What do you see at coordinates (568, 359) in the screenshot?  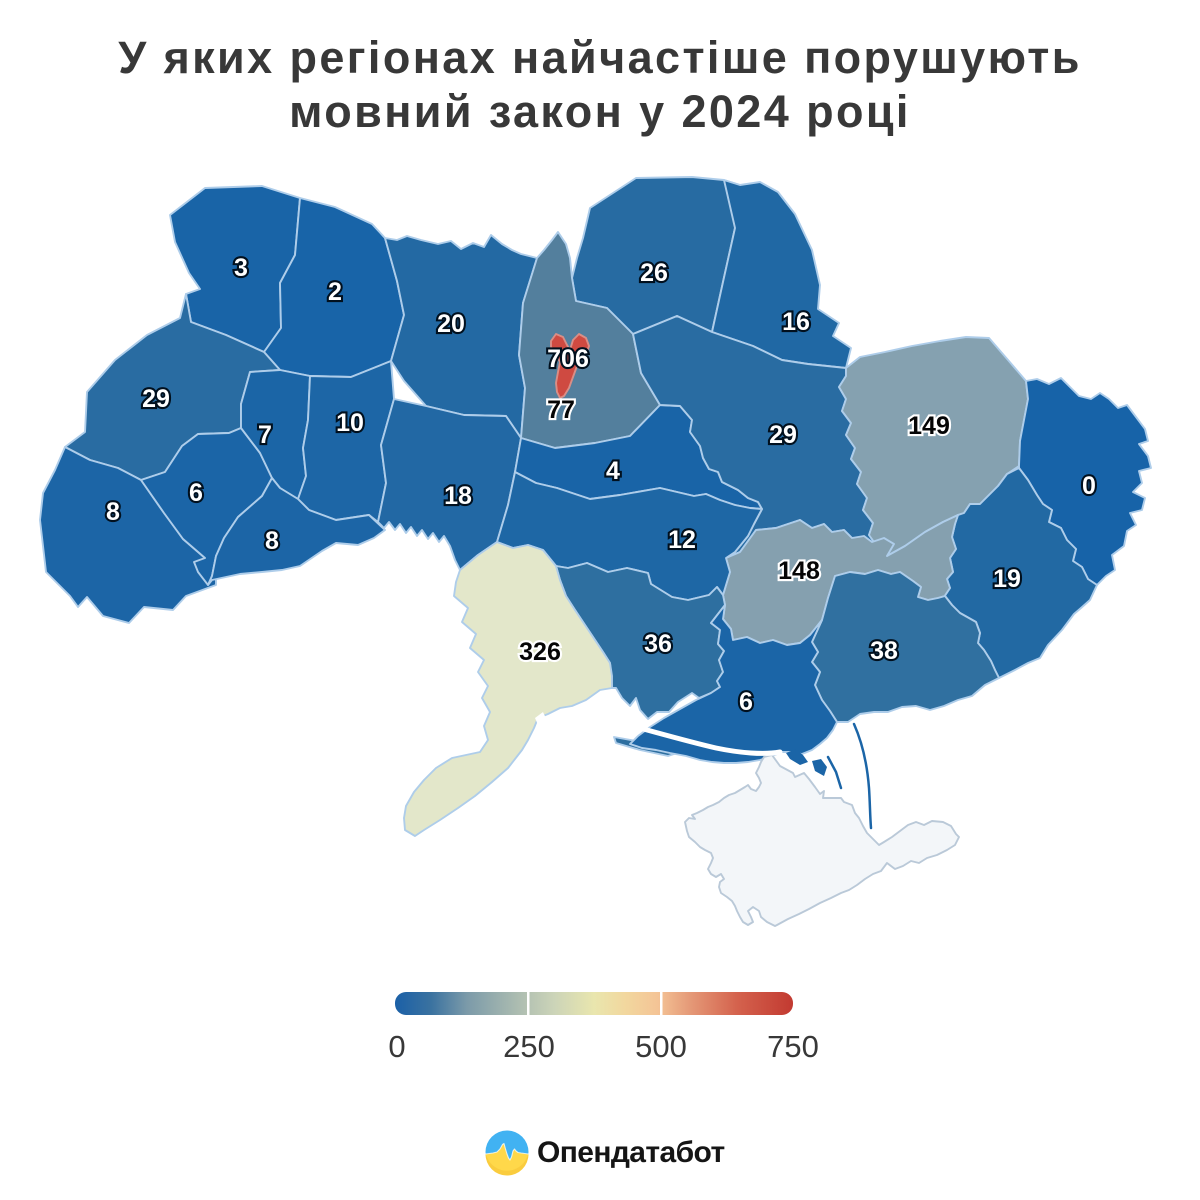 I see `svg-text: 706` at bounding box center [568, 359].